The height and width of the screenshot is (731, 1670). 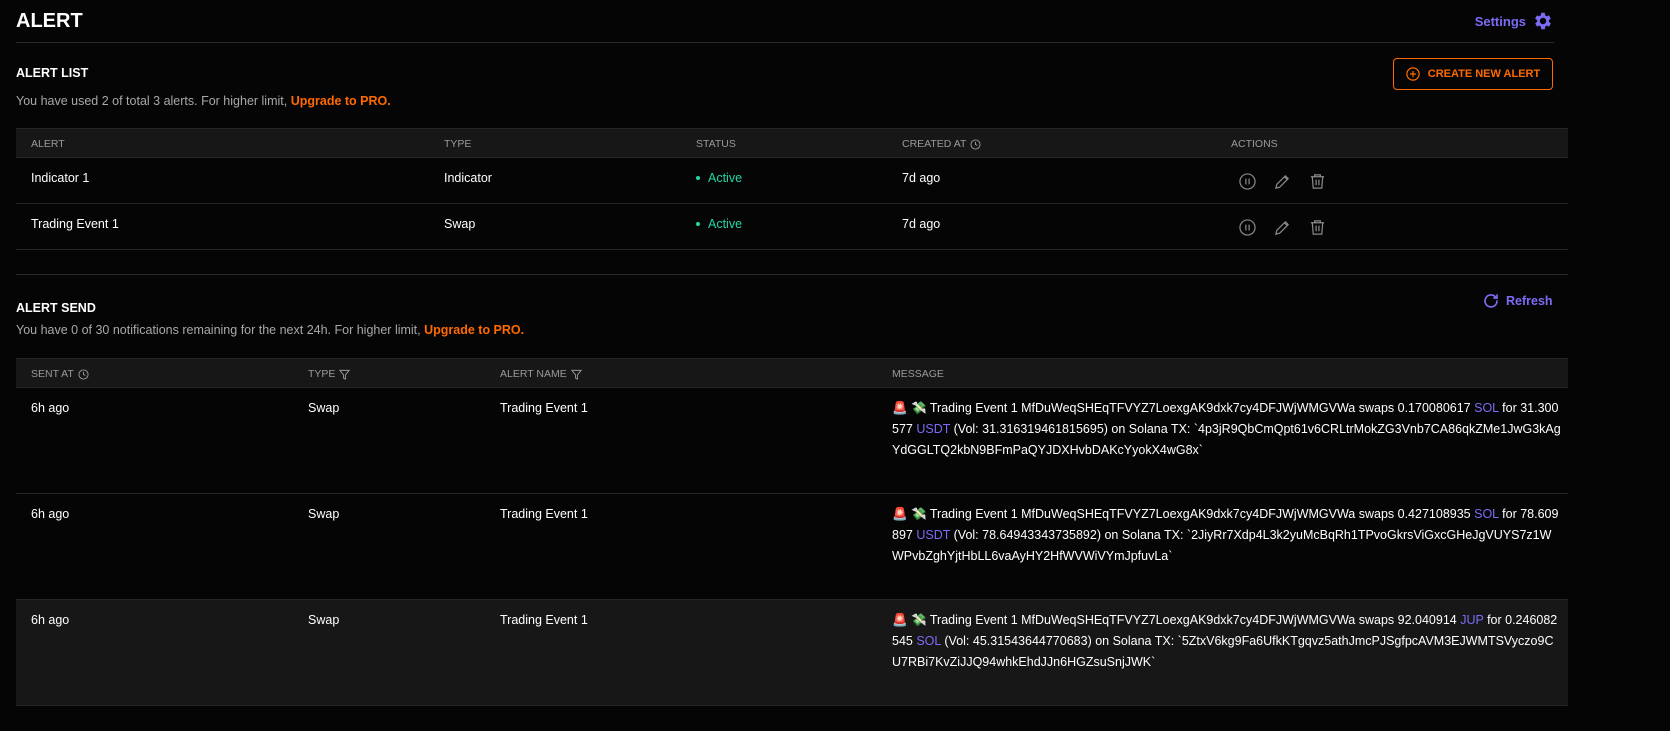 What do you see at coordinates (792, 373) in the screenshot?
I see `table-header: SENT AT TYPE ALERT NAME MESSAGE` at bounding box center [792, 373].